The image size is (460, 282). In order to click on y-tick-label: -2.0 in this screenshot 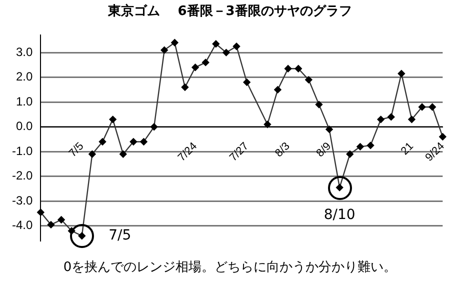, I will do `click(22, 175)`.